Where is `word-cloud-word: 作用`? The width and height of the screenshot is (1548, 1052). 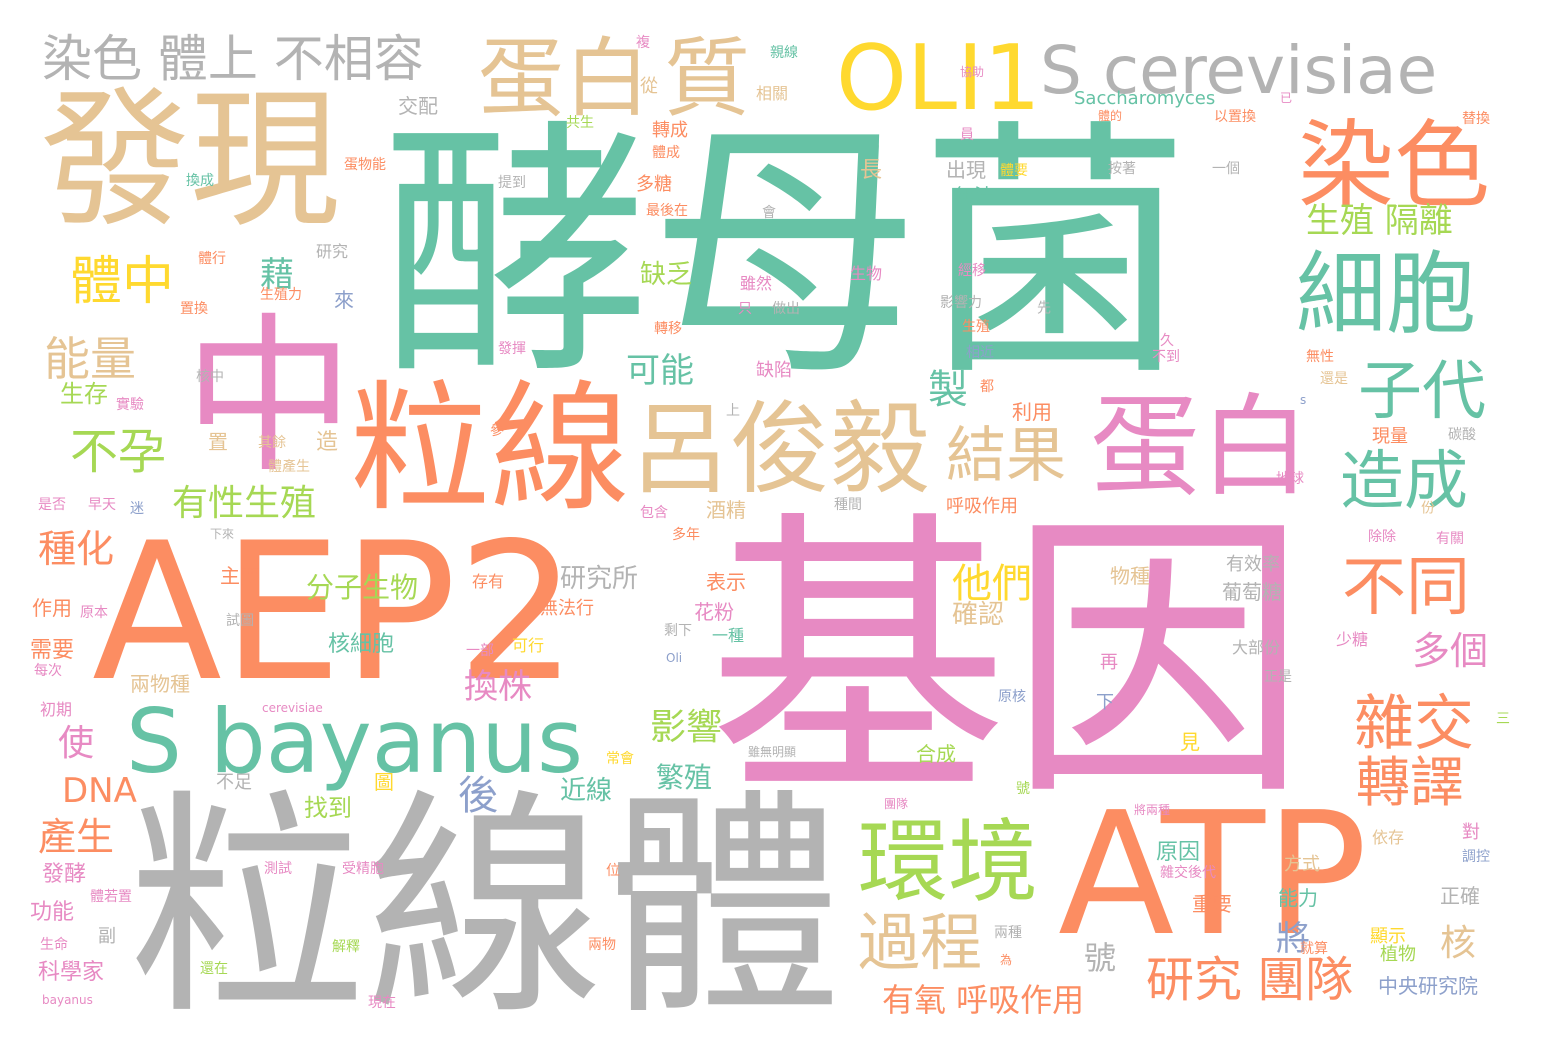
word-cloud-word: 作用 is located at coordinates (52, 608).